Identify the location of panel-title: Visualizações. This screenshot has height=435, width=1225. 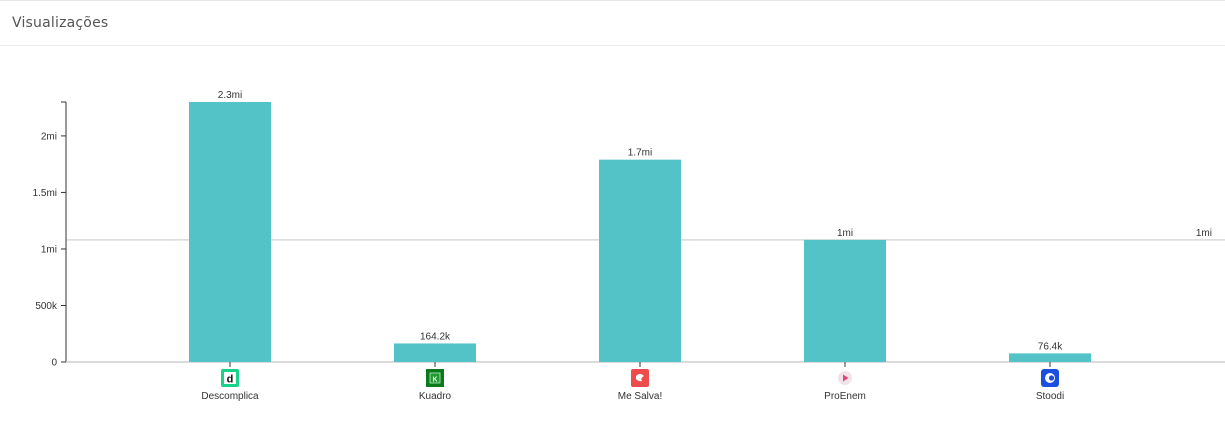
(60, 23).